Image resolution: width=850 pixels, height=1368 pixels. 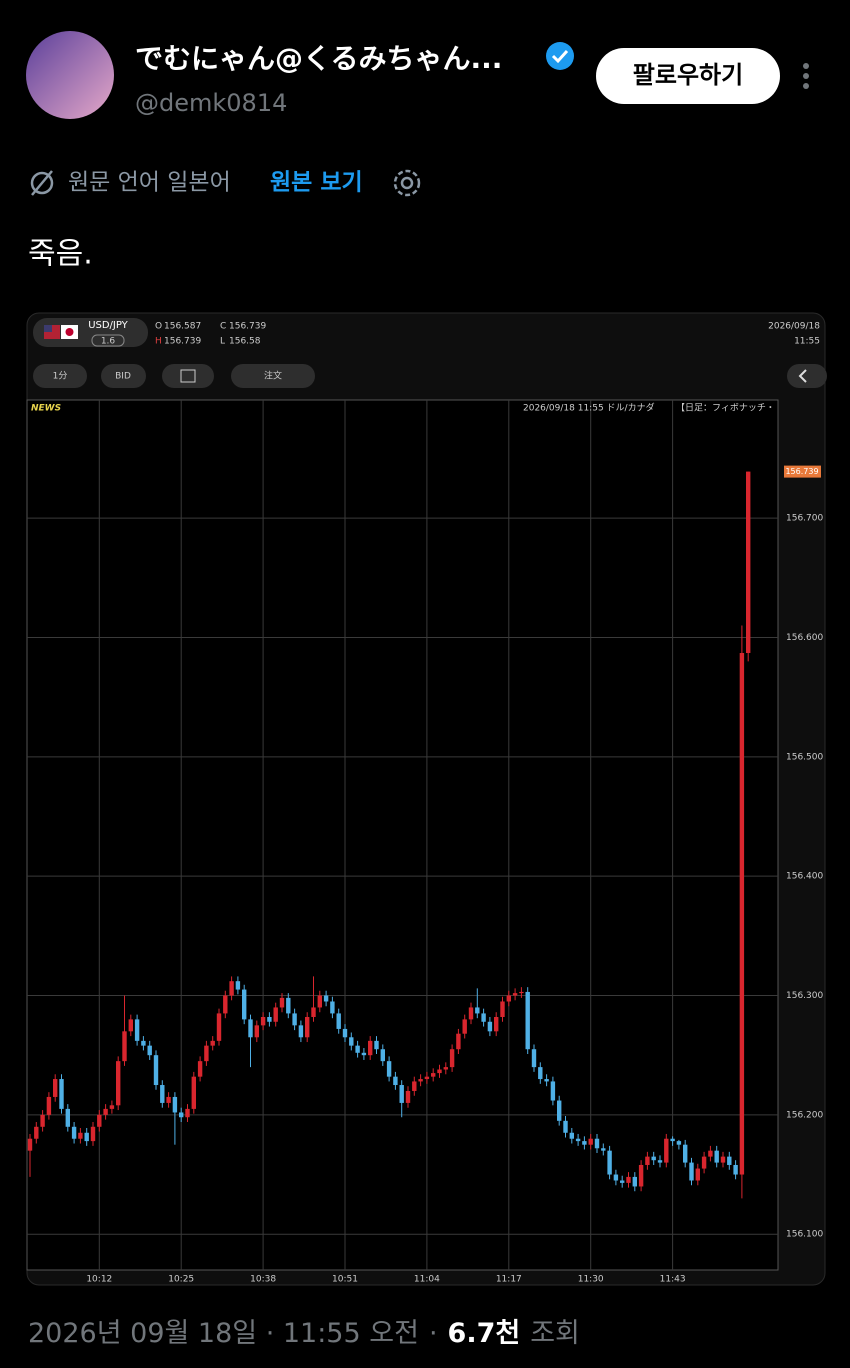 What do you see at coordinates (591, 1280) in the screenshot?
I see `x-tick-label: 11:30` at bounding box center [591, 1280].